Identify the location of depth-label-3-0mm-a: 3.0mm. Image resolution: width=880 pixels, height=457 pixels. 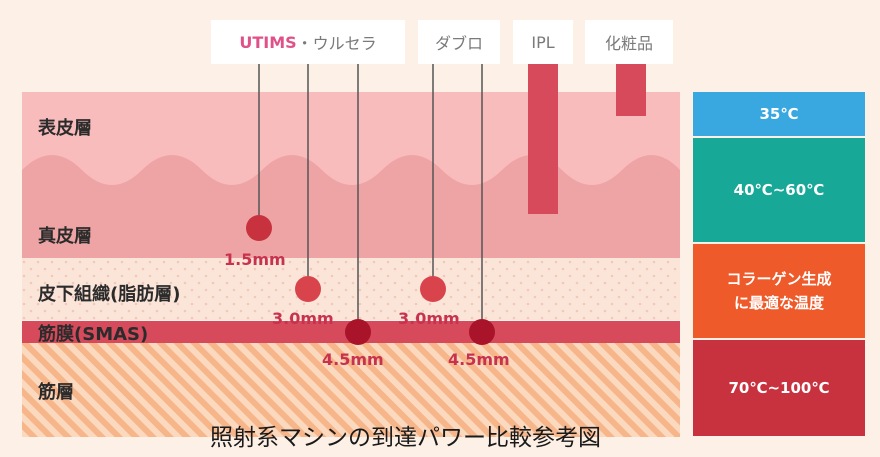
(303, 318).